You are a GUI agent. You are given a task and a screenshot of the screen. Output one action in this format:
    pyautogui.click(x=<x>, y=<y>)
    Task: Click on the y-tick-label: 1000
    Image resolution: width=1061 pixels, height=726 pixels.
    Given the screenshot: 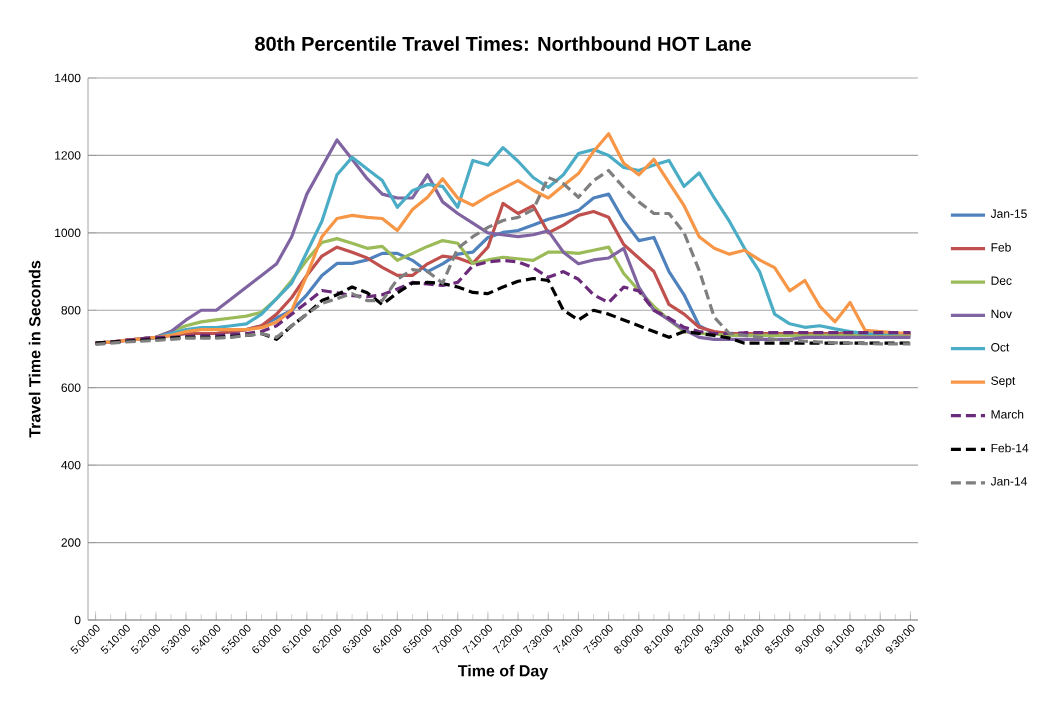 What is the action you would take?
    pyautogui.click(x=68, y=233)
    